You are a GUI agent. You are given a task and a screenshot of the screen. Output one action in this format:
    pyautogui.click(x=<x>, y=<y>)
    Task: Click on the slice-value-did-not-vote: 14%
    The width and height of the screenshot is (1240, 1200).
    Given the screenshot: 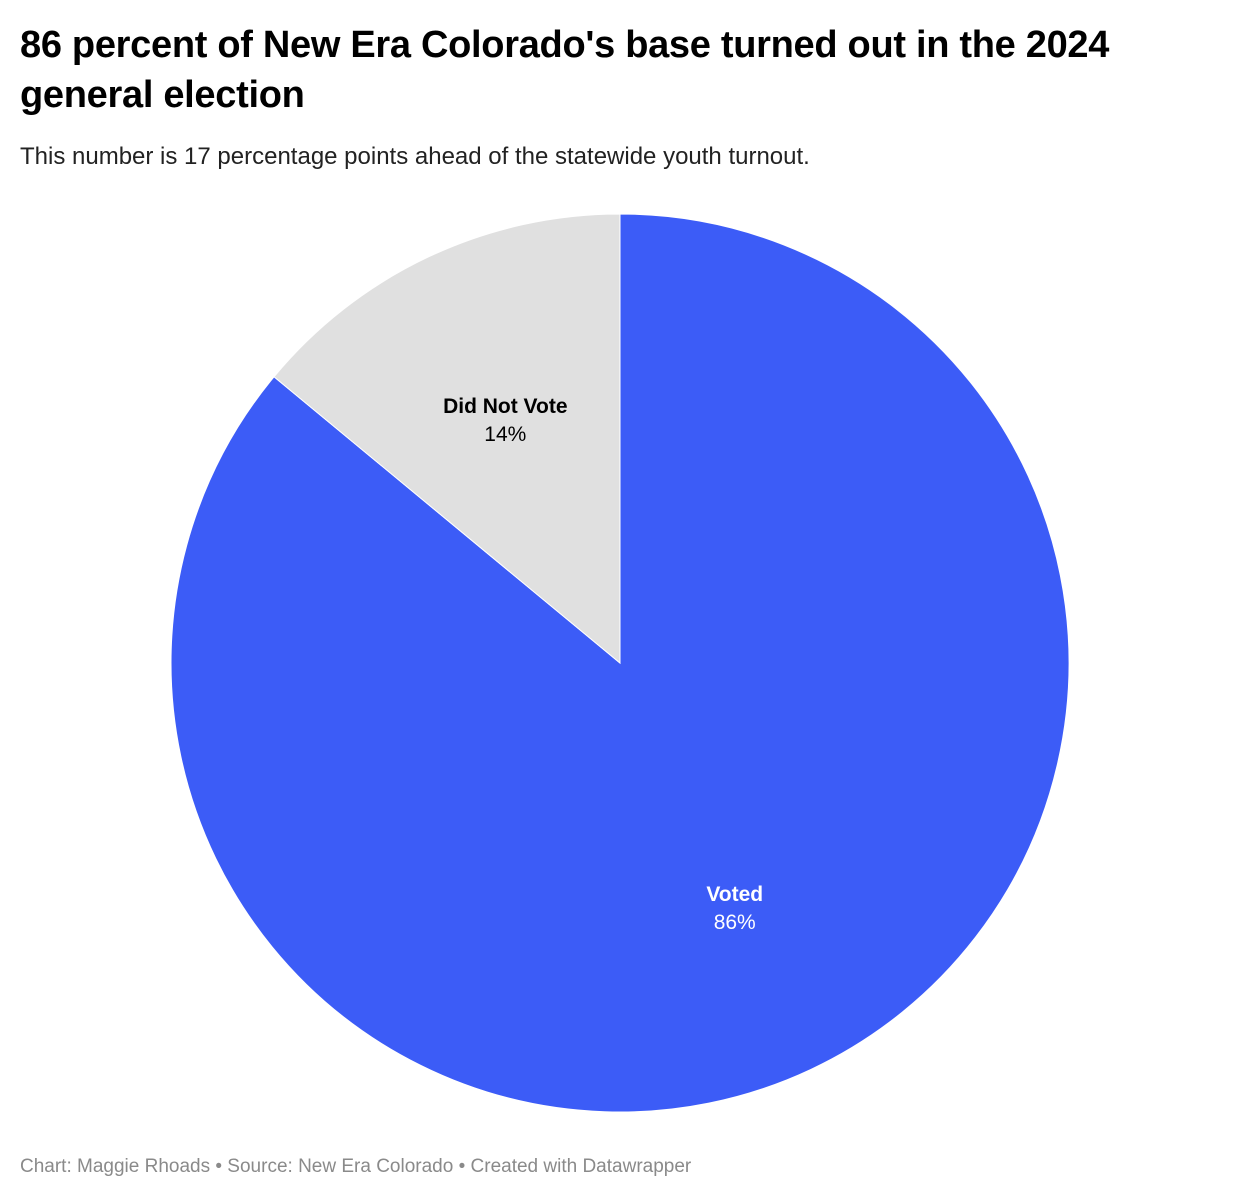 What is the action you would take?
    pyautogui.click(x=505, y=434)
    